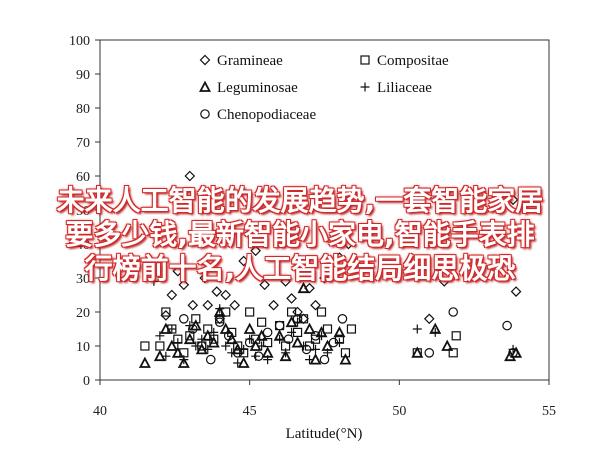 The width and height of the screenshot is (600, 455). What do you see at coordinates (100, 411) in the screenshot?
I see `x-tick-label: 40` at bounding box center [100, 411].